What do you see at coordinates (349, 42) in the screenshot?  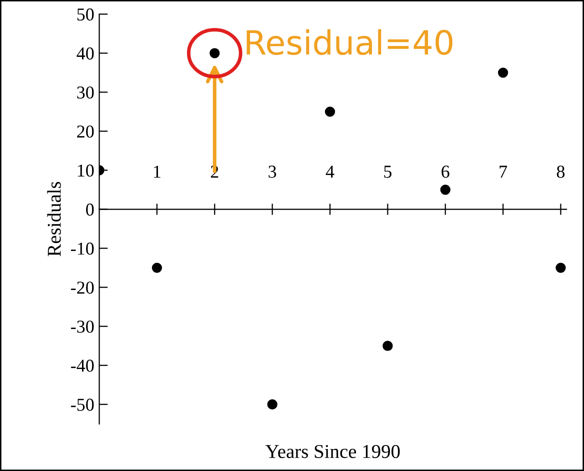 I see `annotation: Residual=40` at bounding box center [349, 42].